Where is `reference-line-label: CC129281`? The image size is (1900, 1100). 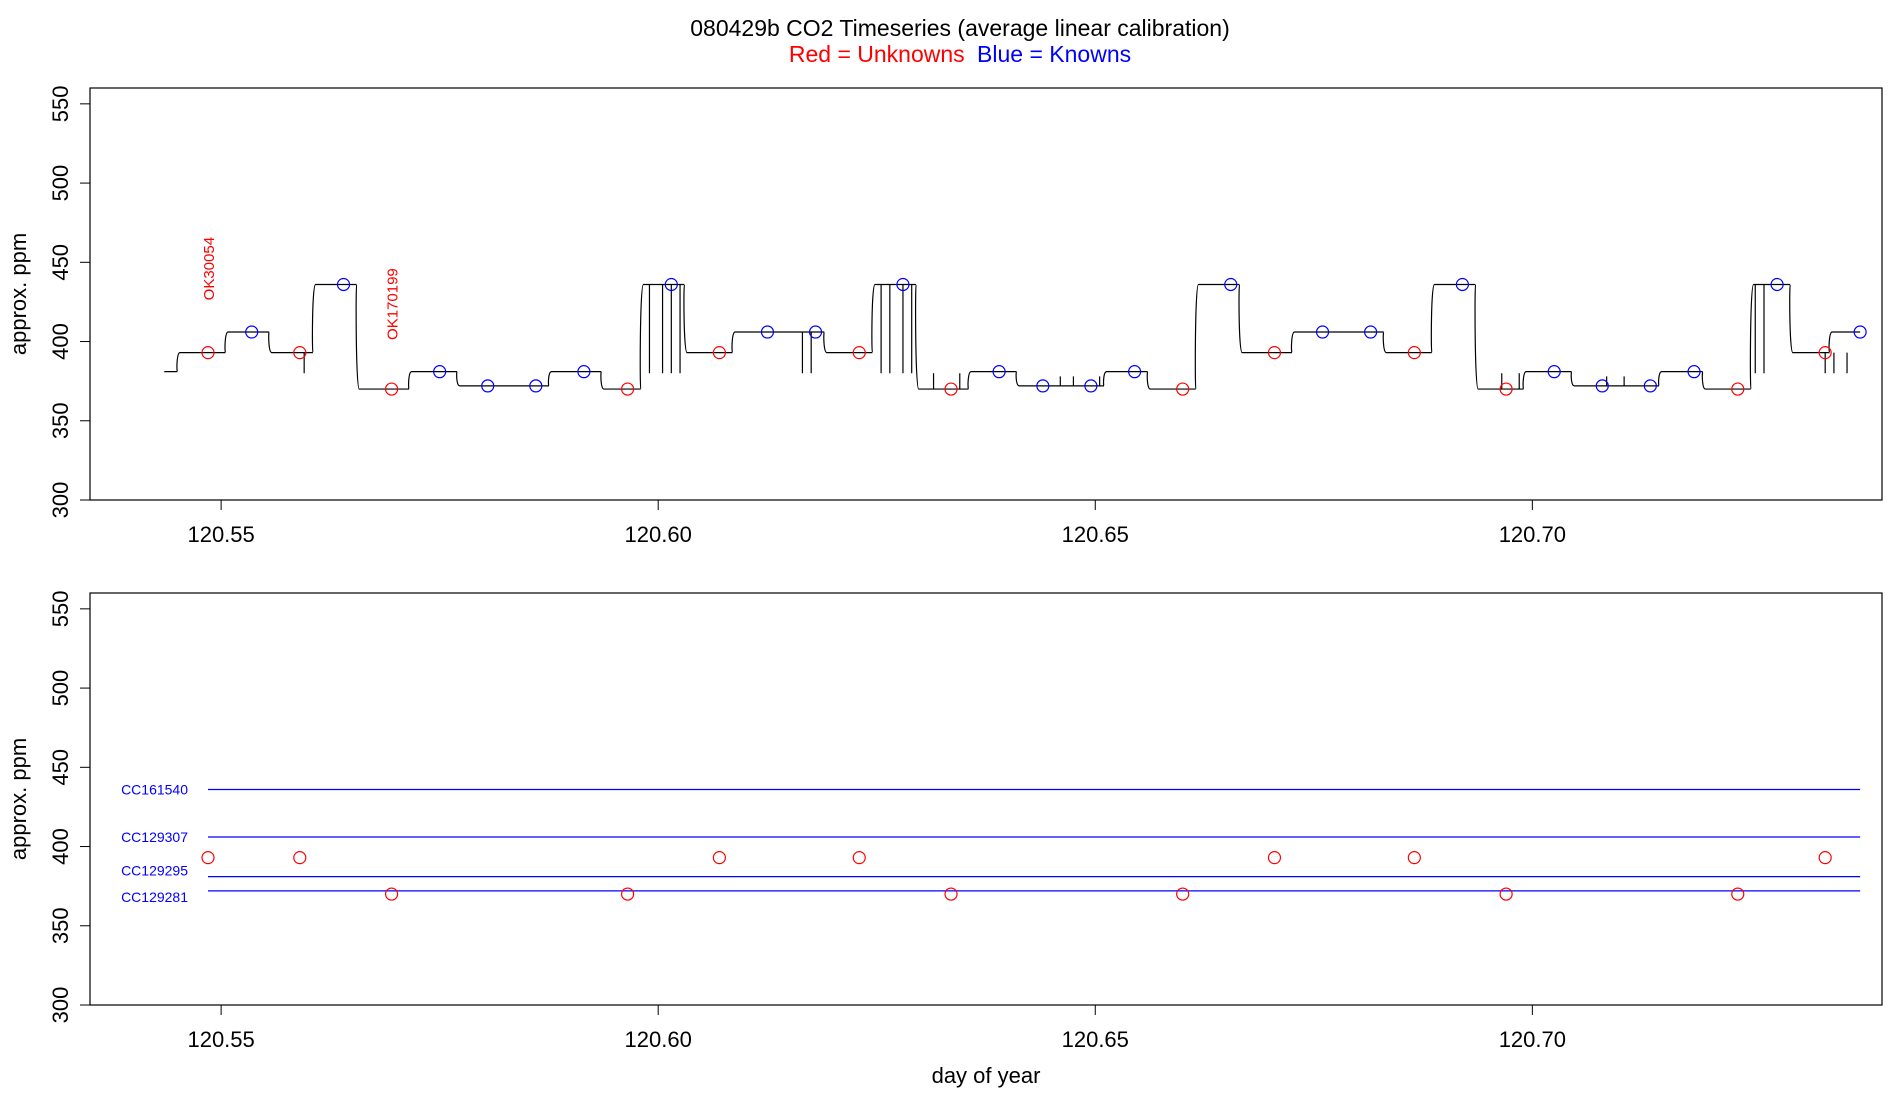 reference-line-label: CC129281 is located at coordinates (154, 897).